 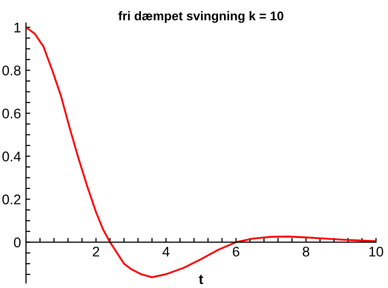 I want to click on y-tick-label: 0, so click(x=17, y=243).